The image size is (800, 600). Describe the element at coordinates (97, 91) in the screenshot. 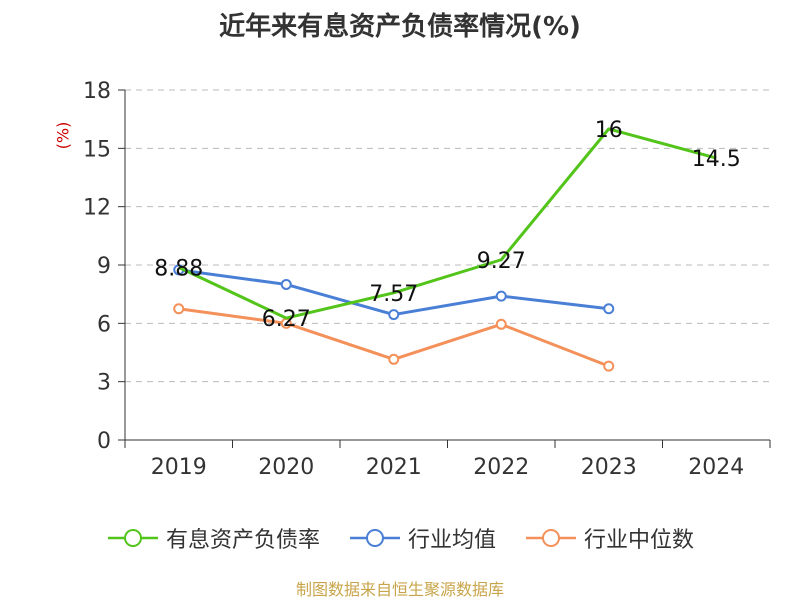

I see `y-tick-label: 18` at that location.